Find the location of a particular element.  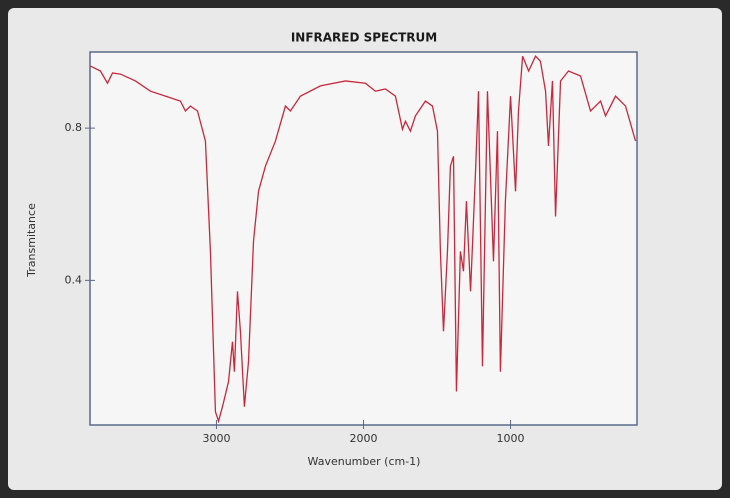

y-tick-label: 0.8 is located at coordinates (74, 127).